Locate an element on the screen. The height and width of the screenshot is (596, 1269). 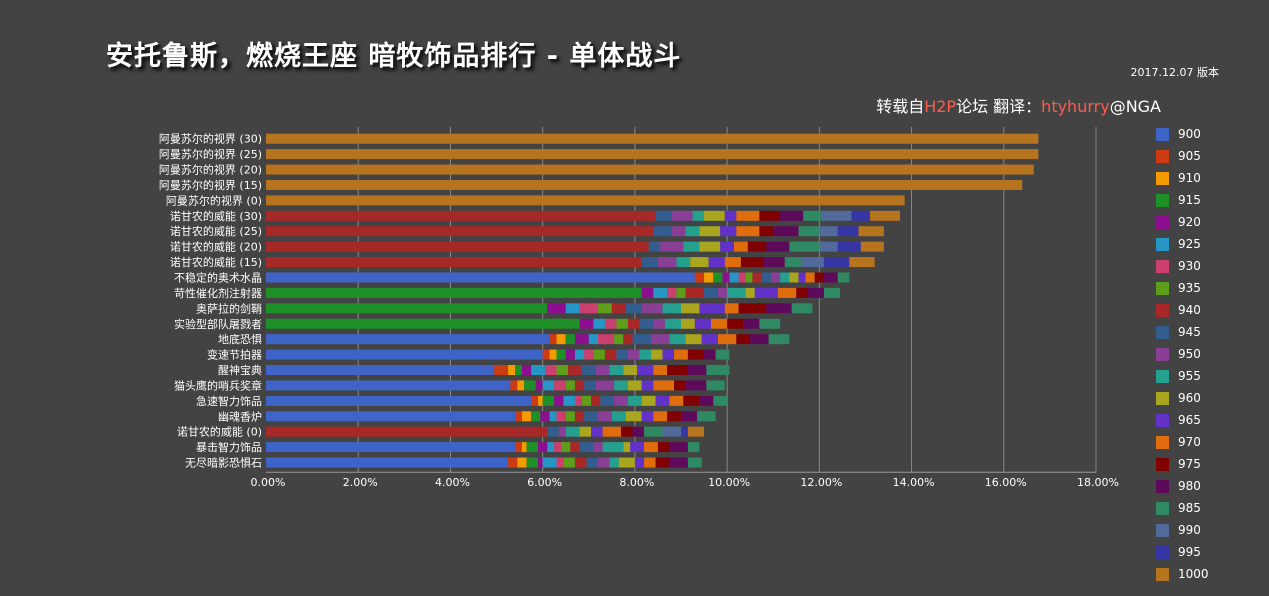
category-label: 变速节拍器 is located at coordinates (234, 355).